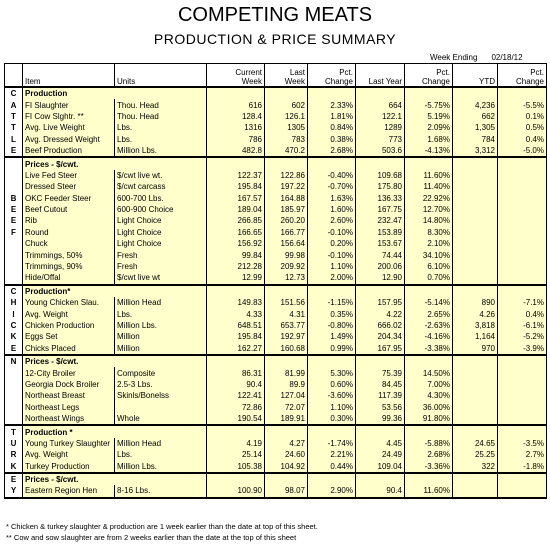 This screenshot has width=550, height=550. I want to click on units: 600-700 Lbs., so click(160, 198).